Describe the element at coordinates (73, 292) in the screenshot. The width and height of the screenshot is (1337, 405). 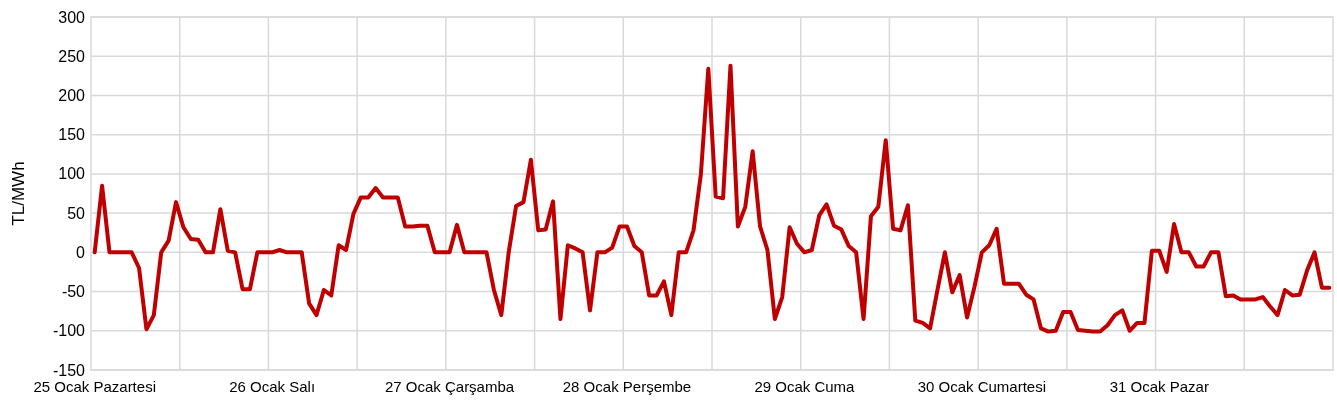
I see `y-tick-label: -50` at that location.